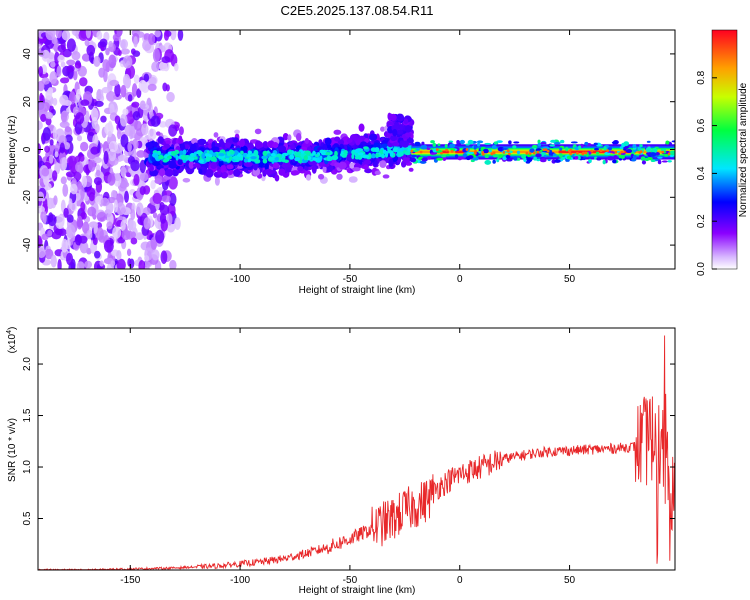  What do you see at coordinates (350, 580) in the screenshot?
I see `snr-x-tick-label: -50` at bounding box center [350, 580].